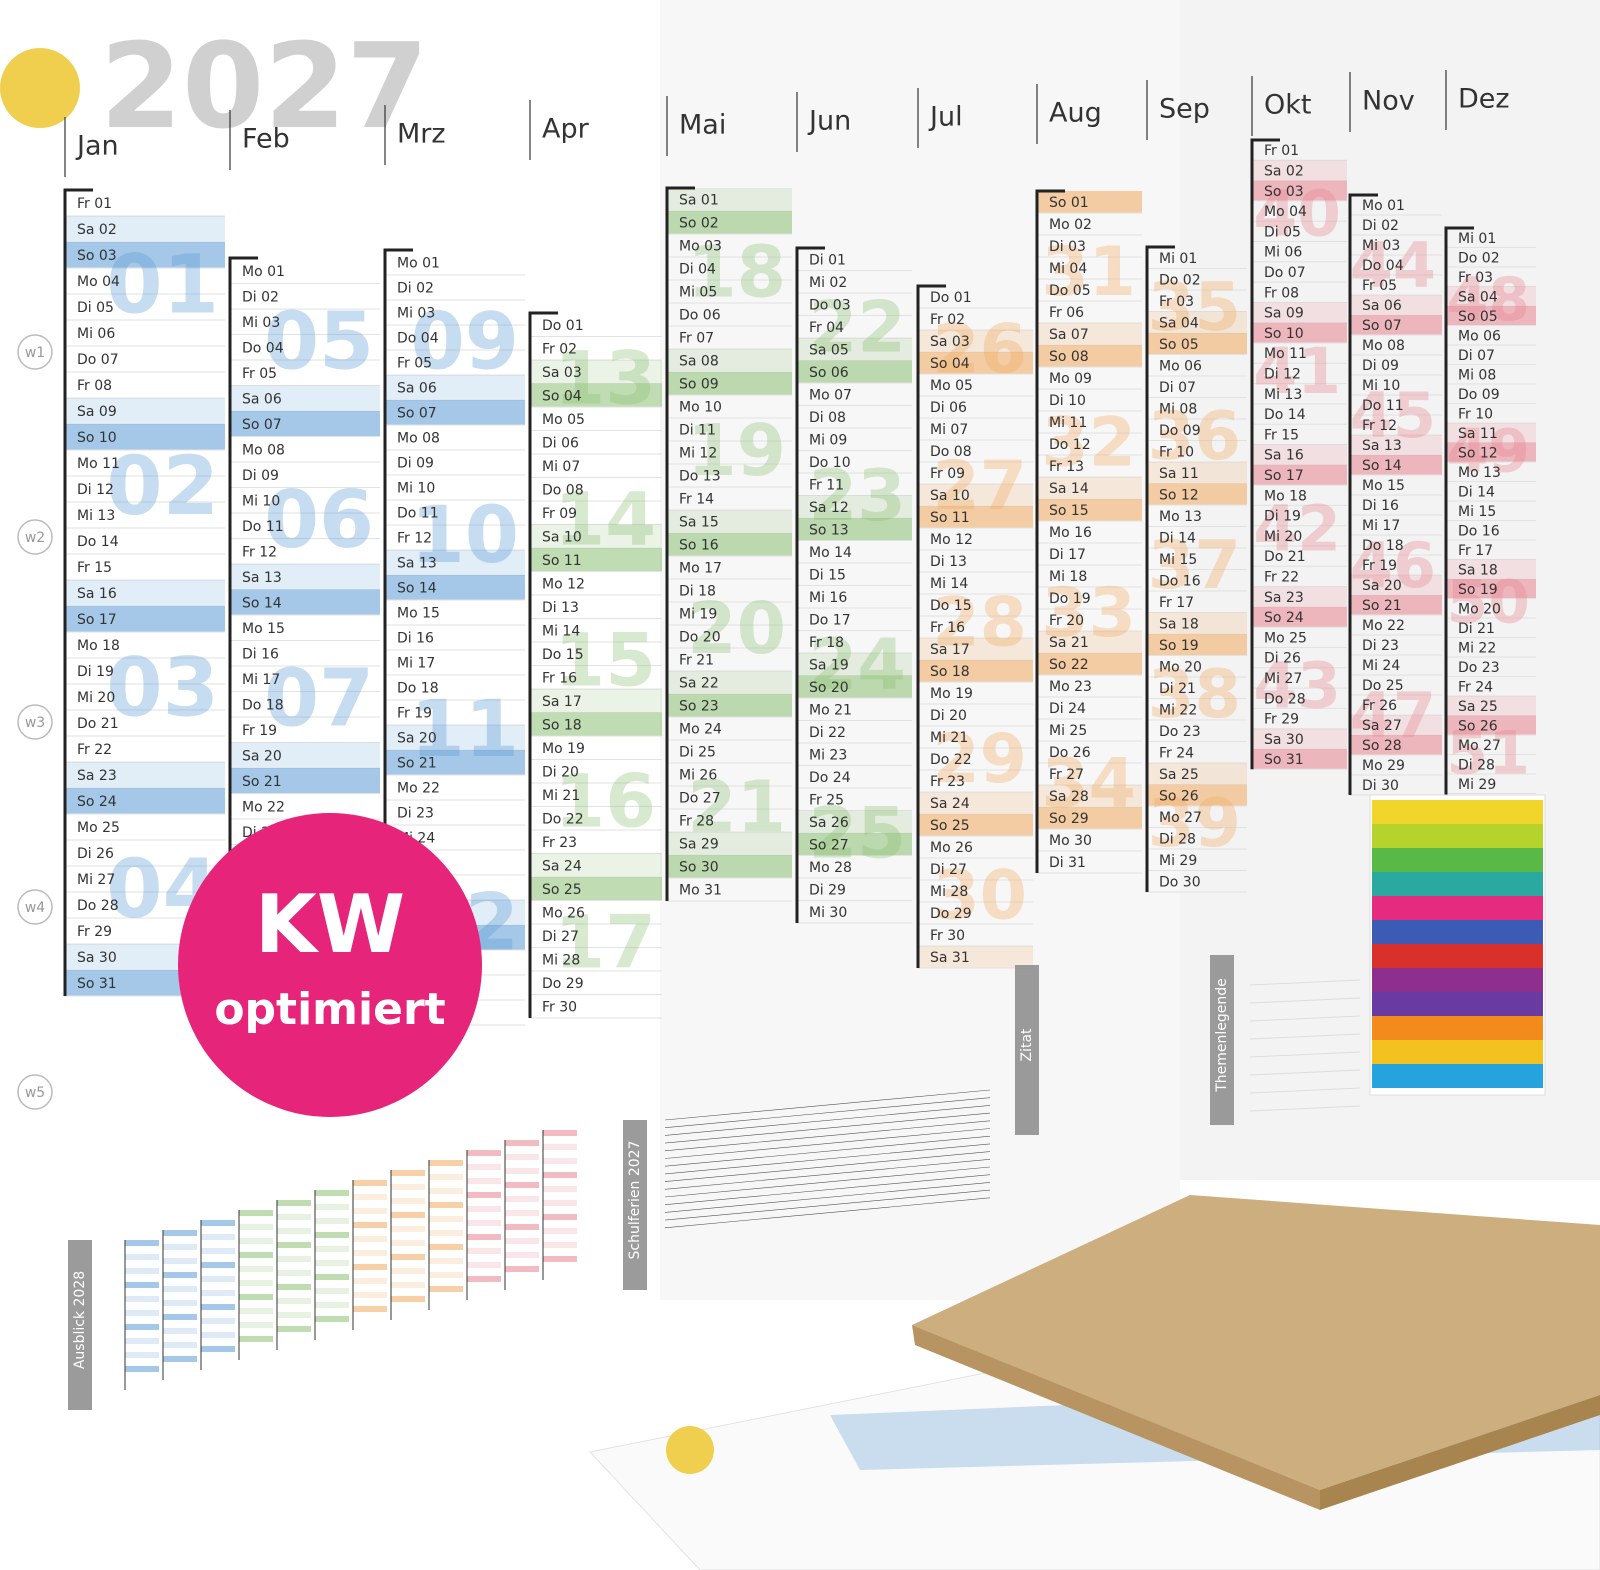 Image resolution: width=1600 pixels, height=1570 pixels. I want to click on week-marker-label: w2, so click(35, 538).